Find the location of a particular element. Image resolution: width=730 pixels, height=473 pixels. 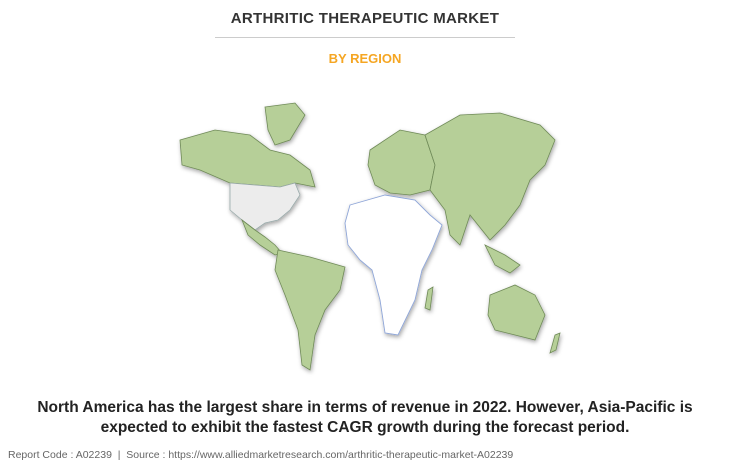

southeast-asia is located at coordinates (502, 259).